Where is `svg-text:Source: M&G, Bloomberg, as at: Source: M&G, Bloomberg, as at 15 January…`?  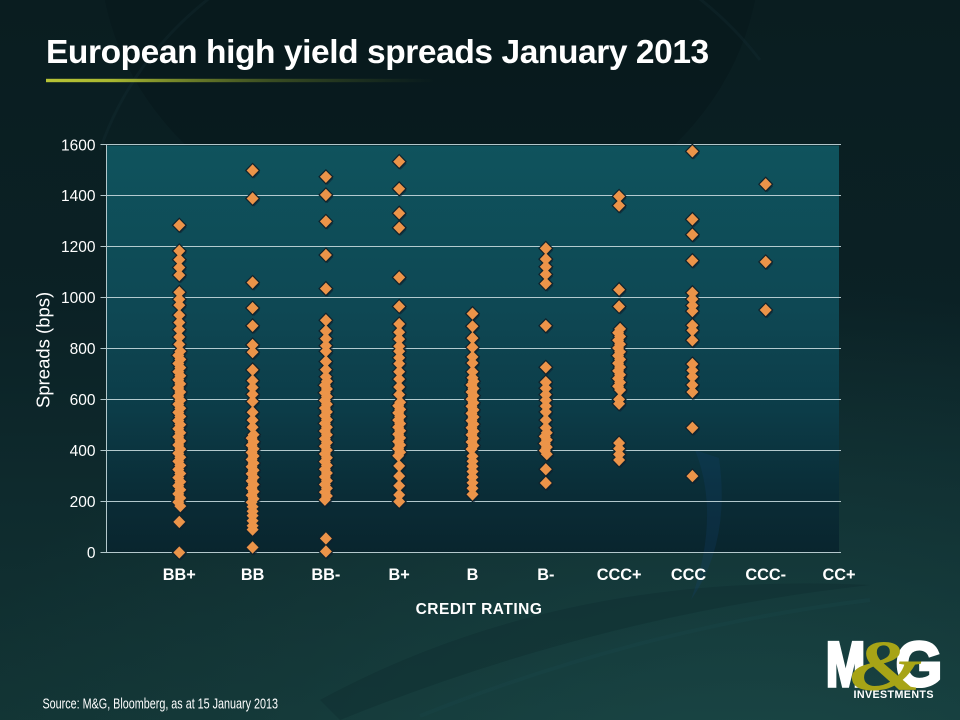
svg-text:Source: M&G, Bloomberg, as at: Source: M&G, Bloomberg, as at 15 January… is located at coordinates (161, 703).